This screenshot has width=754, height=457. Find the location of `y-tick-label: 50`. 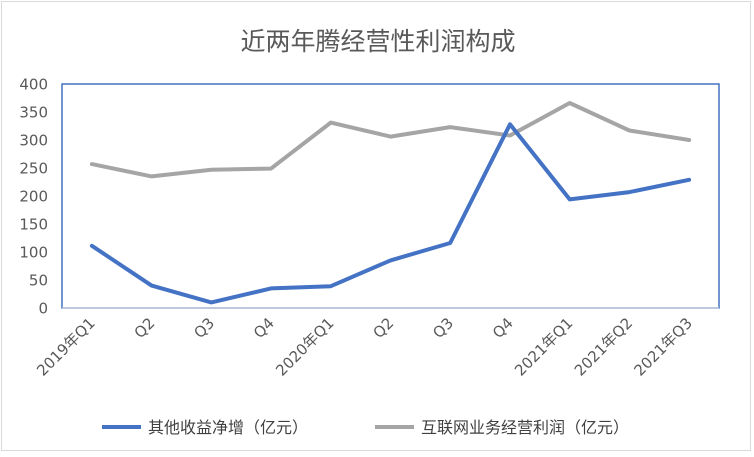

y-tick-label: 50 is located at coordinates (38, 281).